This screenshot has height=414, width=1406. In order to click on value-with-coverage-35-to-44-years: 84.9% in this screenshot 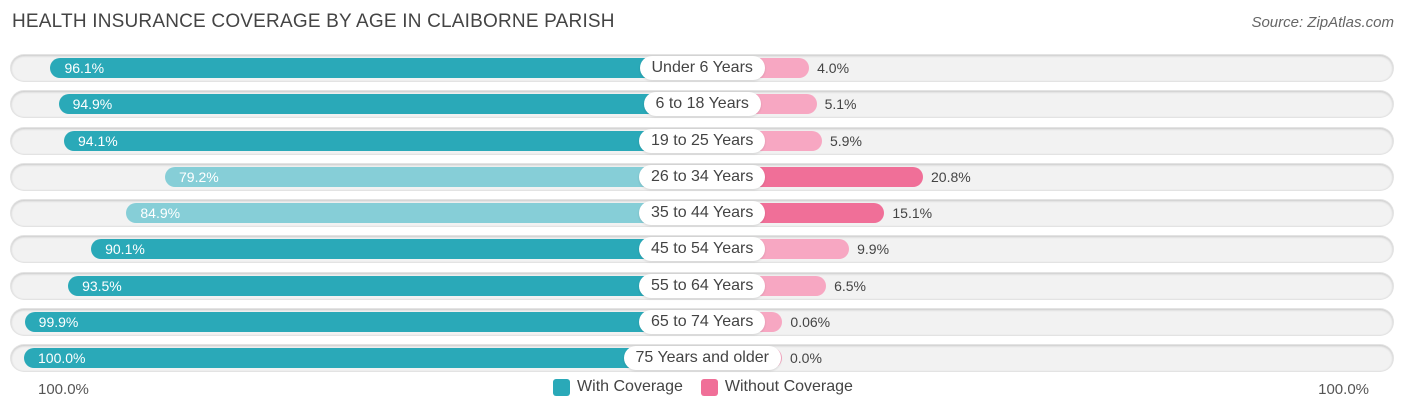, I will do `click(160, 213)`.